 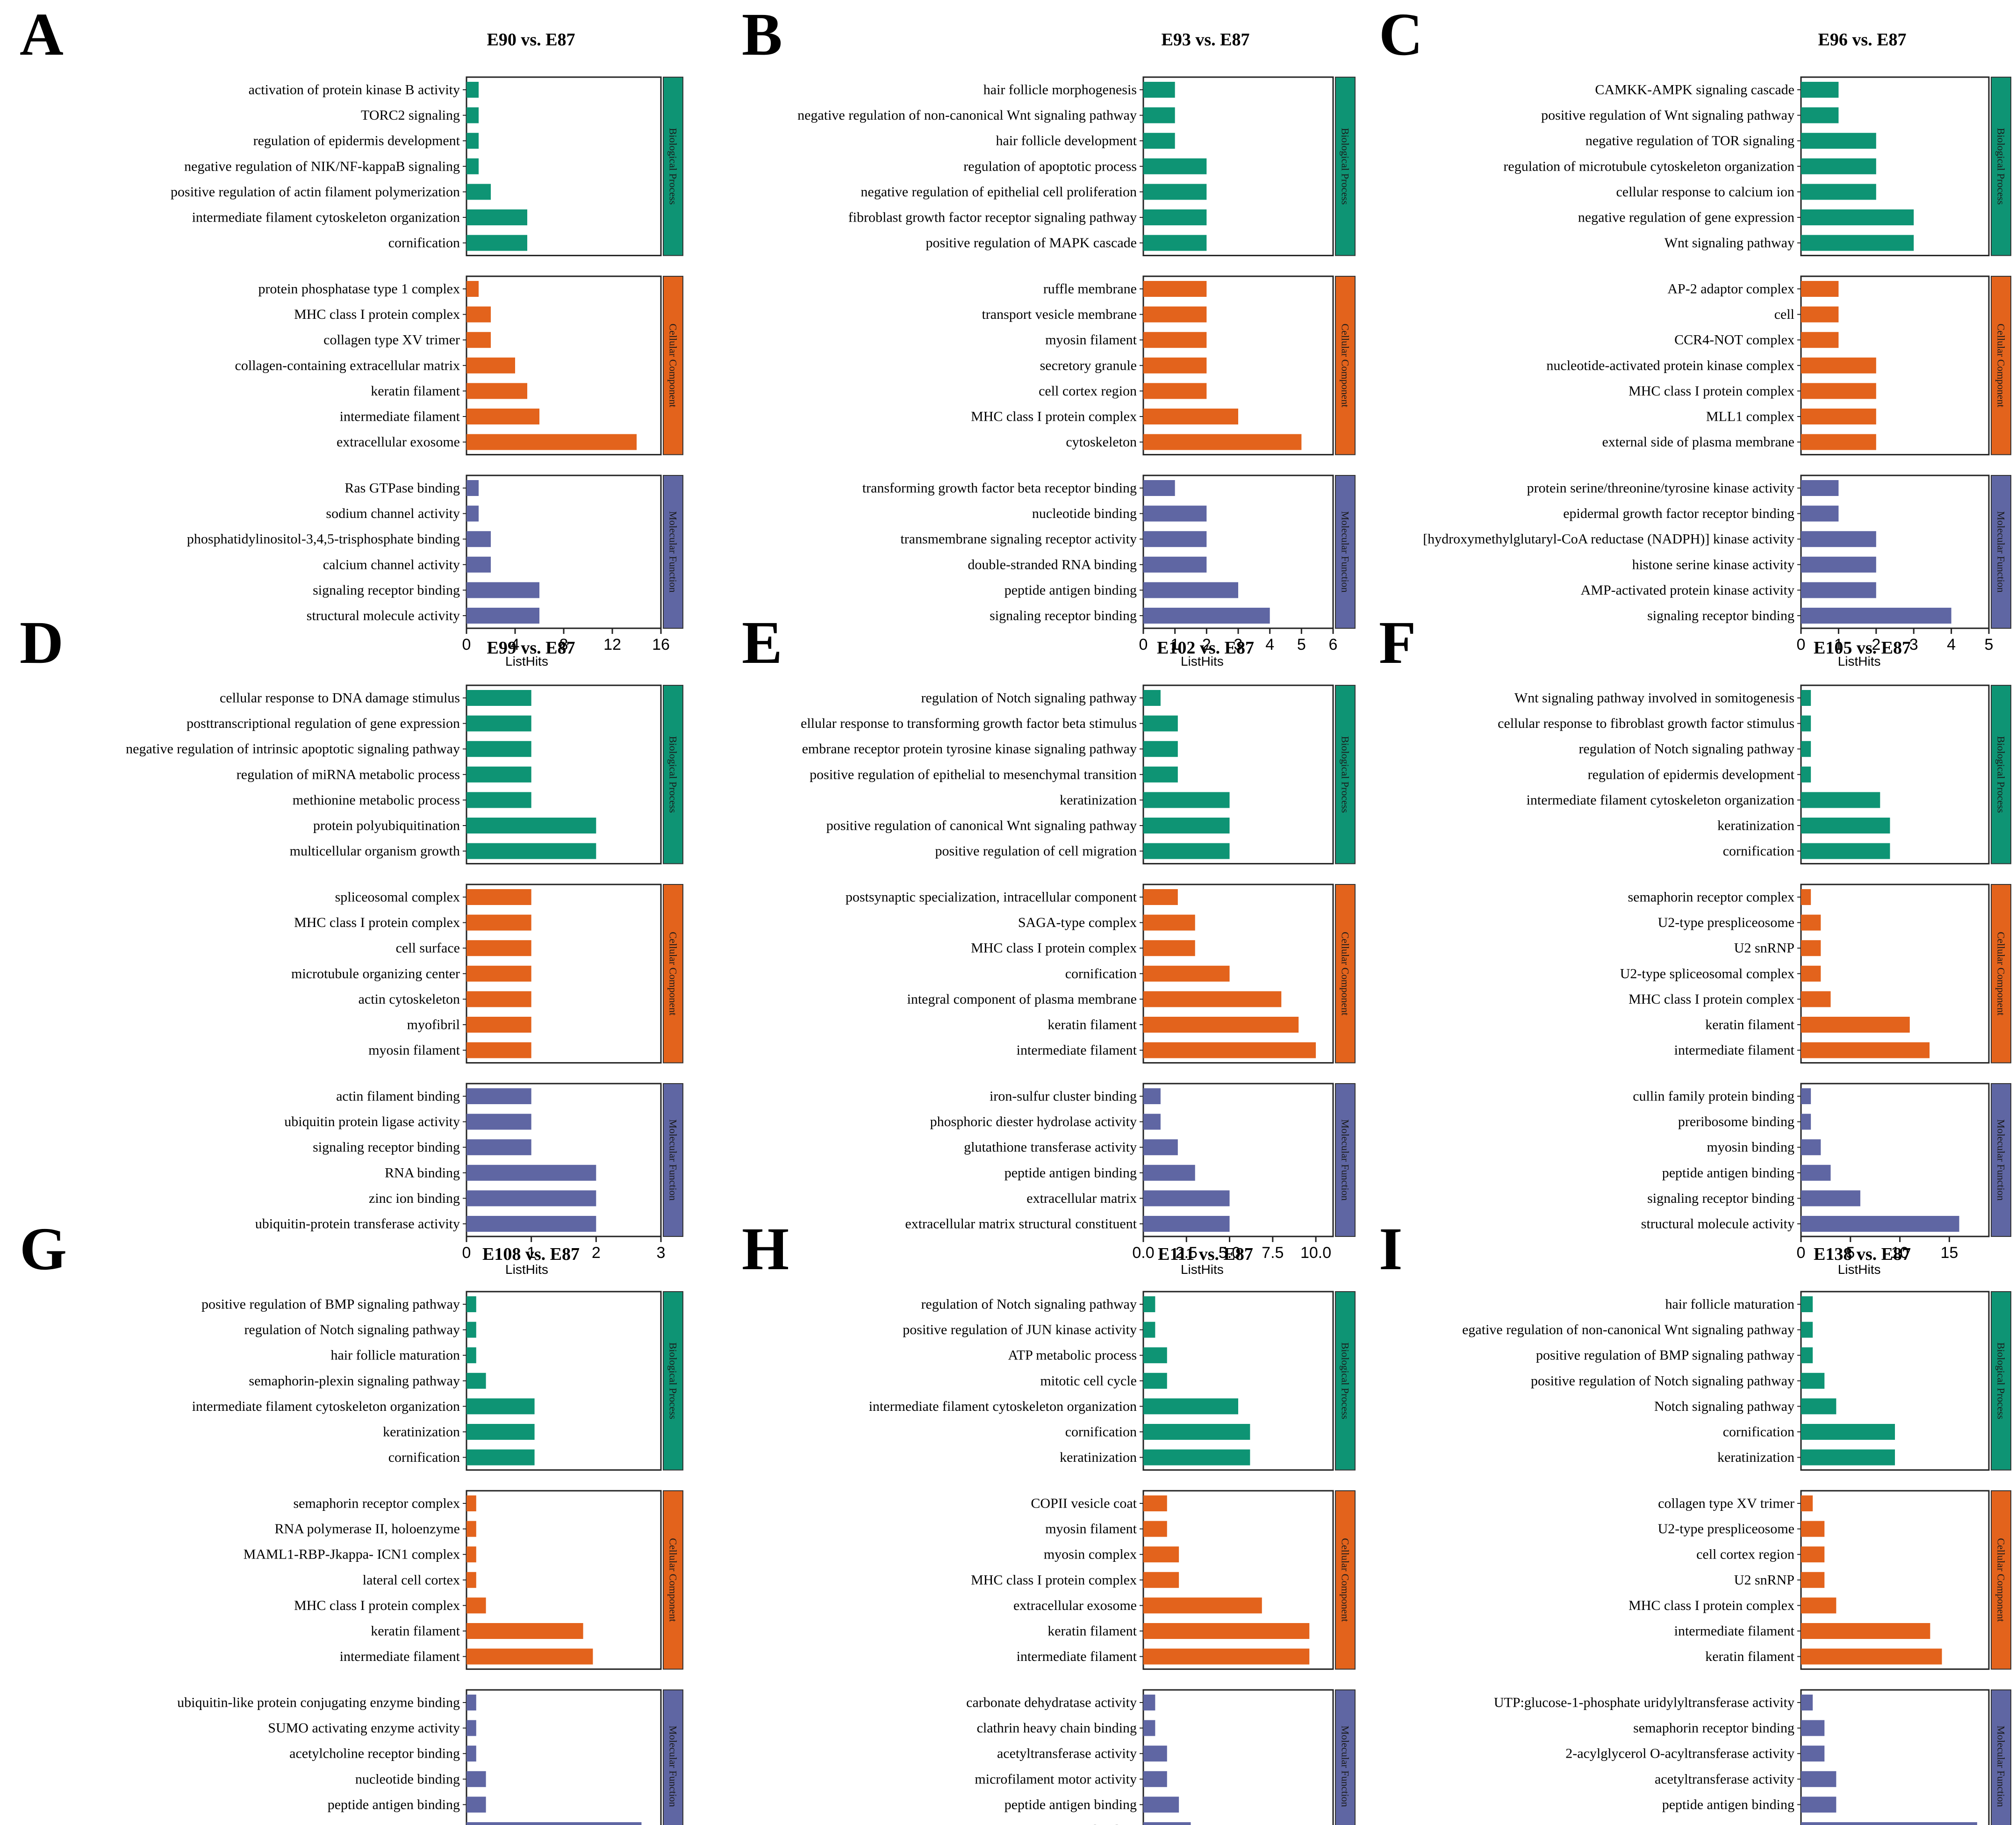 I want to click on panel-b-xtick-label: 4, so click(x=1269, y=645).